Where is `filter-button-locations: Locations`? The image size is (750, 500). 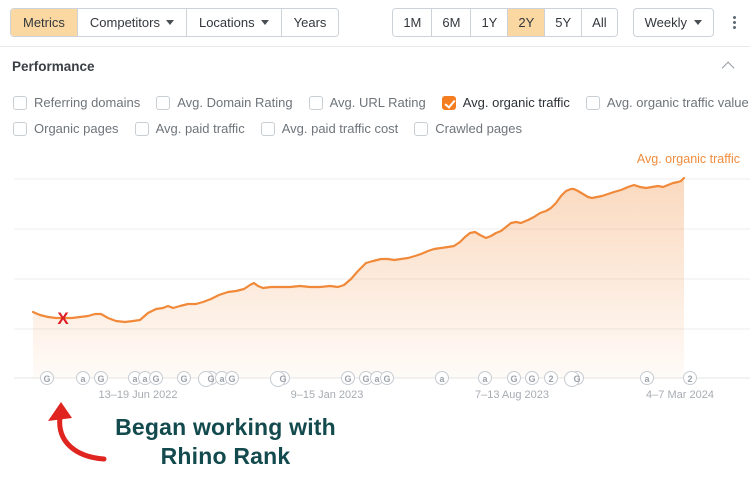
filter-button-locations: Locations is located at coordinates (234, 22).